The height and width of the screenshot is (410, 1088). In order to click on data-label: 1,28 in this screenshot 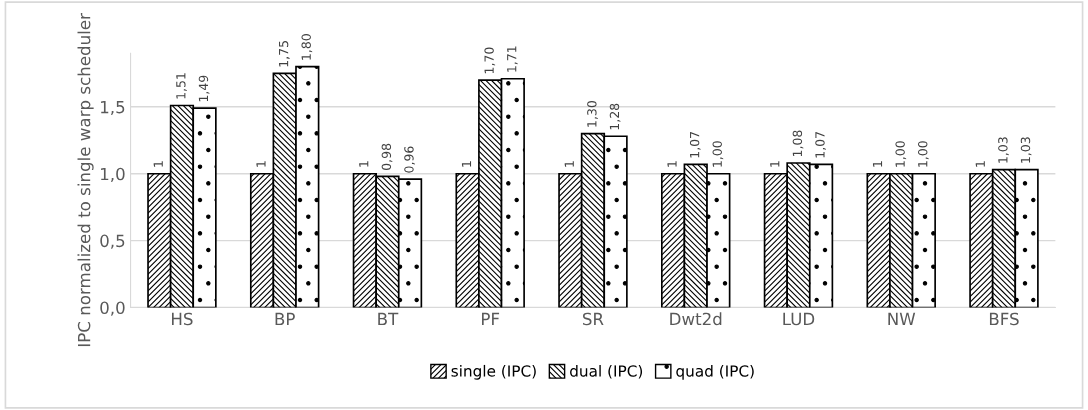, I will do `click(615, 116)`.